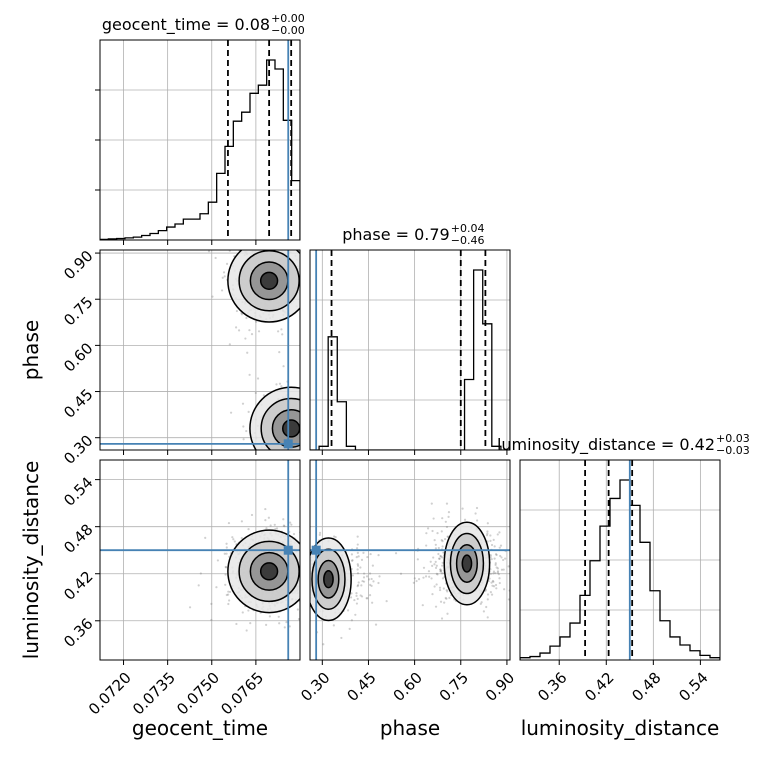  What do you see at coordinates (242, 694) in the screenshot?
I see `x-tick-label: 0.0765` at bounding box center [242, 694].